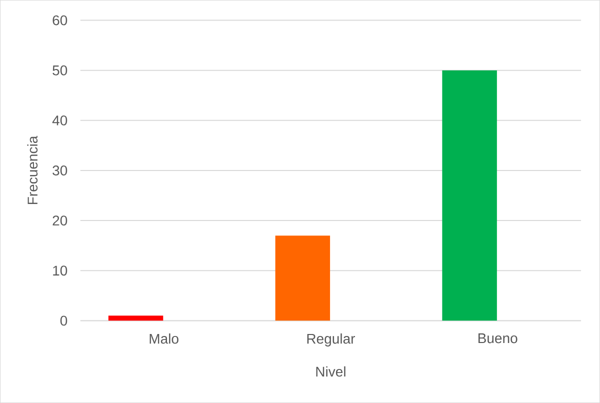 The height and width of the screenshot is (403, 600). I want to click on x-axis-title: Nivel, so click(331, 371).